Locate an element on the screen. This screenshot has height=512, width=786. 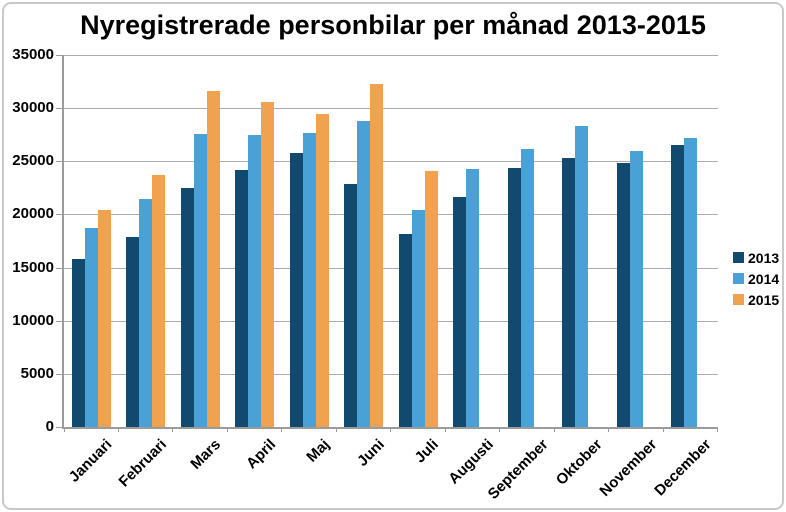
x-axis-label-Juni: Juni is located at coordinates (370, 453).